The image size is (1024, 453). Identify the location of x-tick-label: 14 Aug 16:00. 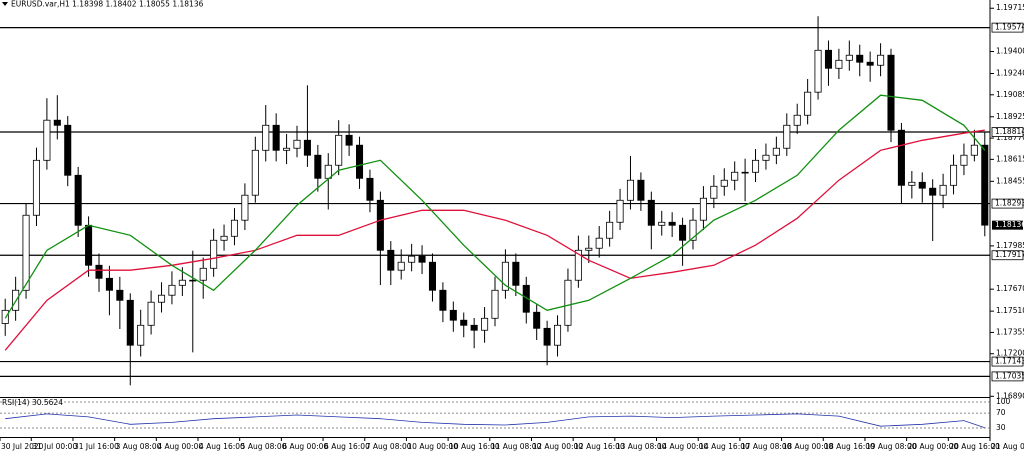
(724, 446).